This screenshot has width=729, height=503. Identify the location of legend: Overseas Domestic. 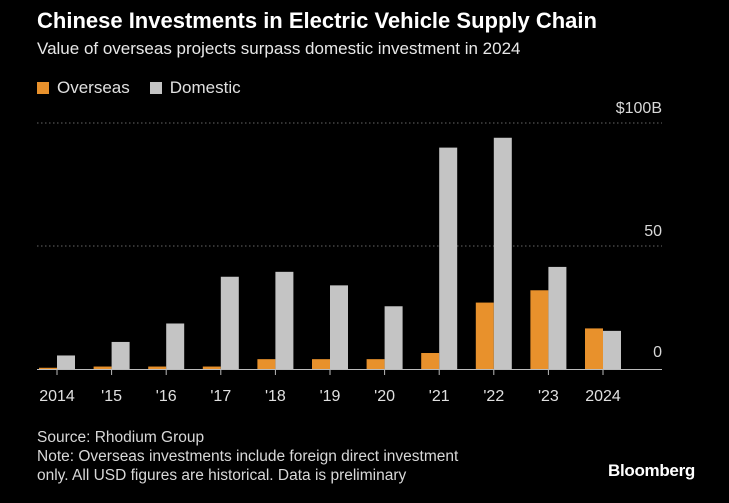
(149, 88).